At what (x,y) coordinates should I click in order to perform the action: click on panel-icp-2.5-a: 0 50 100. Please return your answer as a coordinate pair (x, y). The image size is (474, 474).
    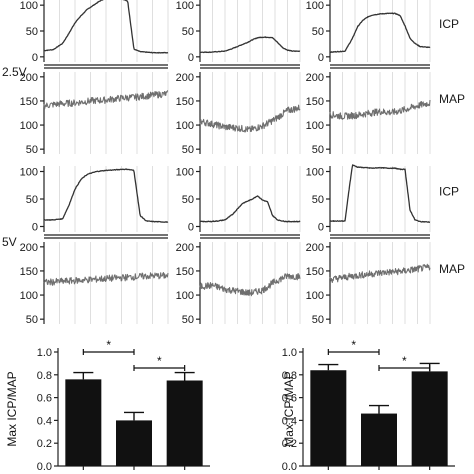
    Looking at the image, I should click on (94, 34).